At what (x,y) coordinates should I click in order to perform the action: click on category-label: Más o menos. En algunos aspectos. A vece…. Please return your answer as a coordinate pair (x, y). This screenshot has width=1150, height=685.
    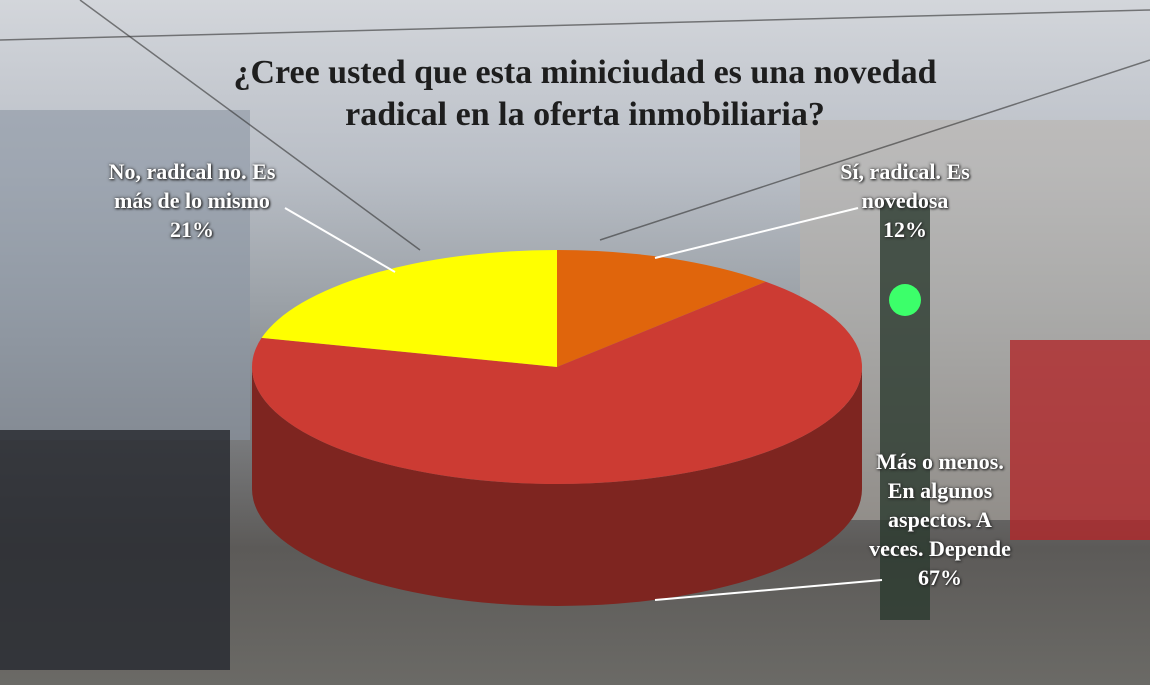
    Looking at the image, I should click on (940, 505).